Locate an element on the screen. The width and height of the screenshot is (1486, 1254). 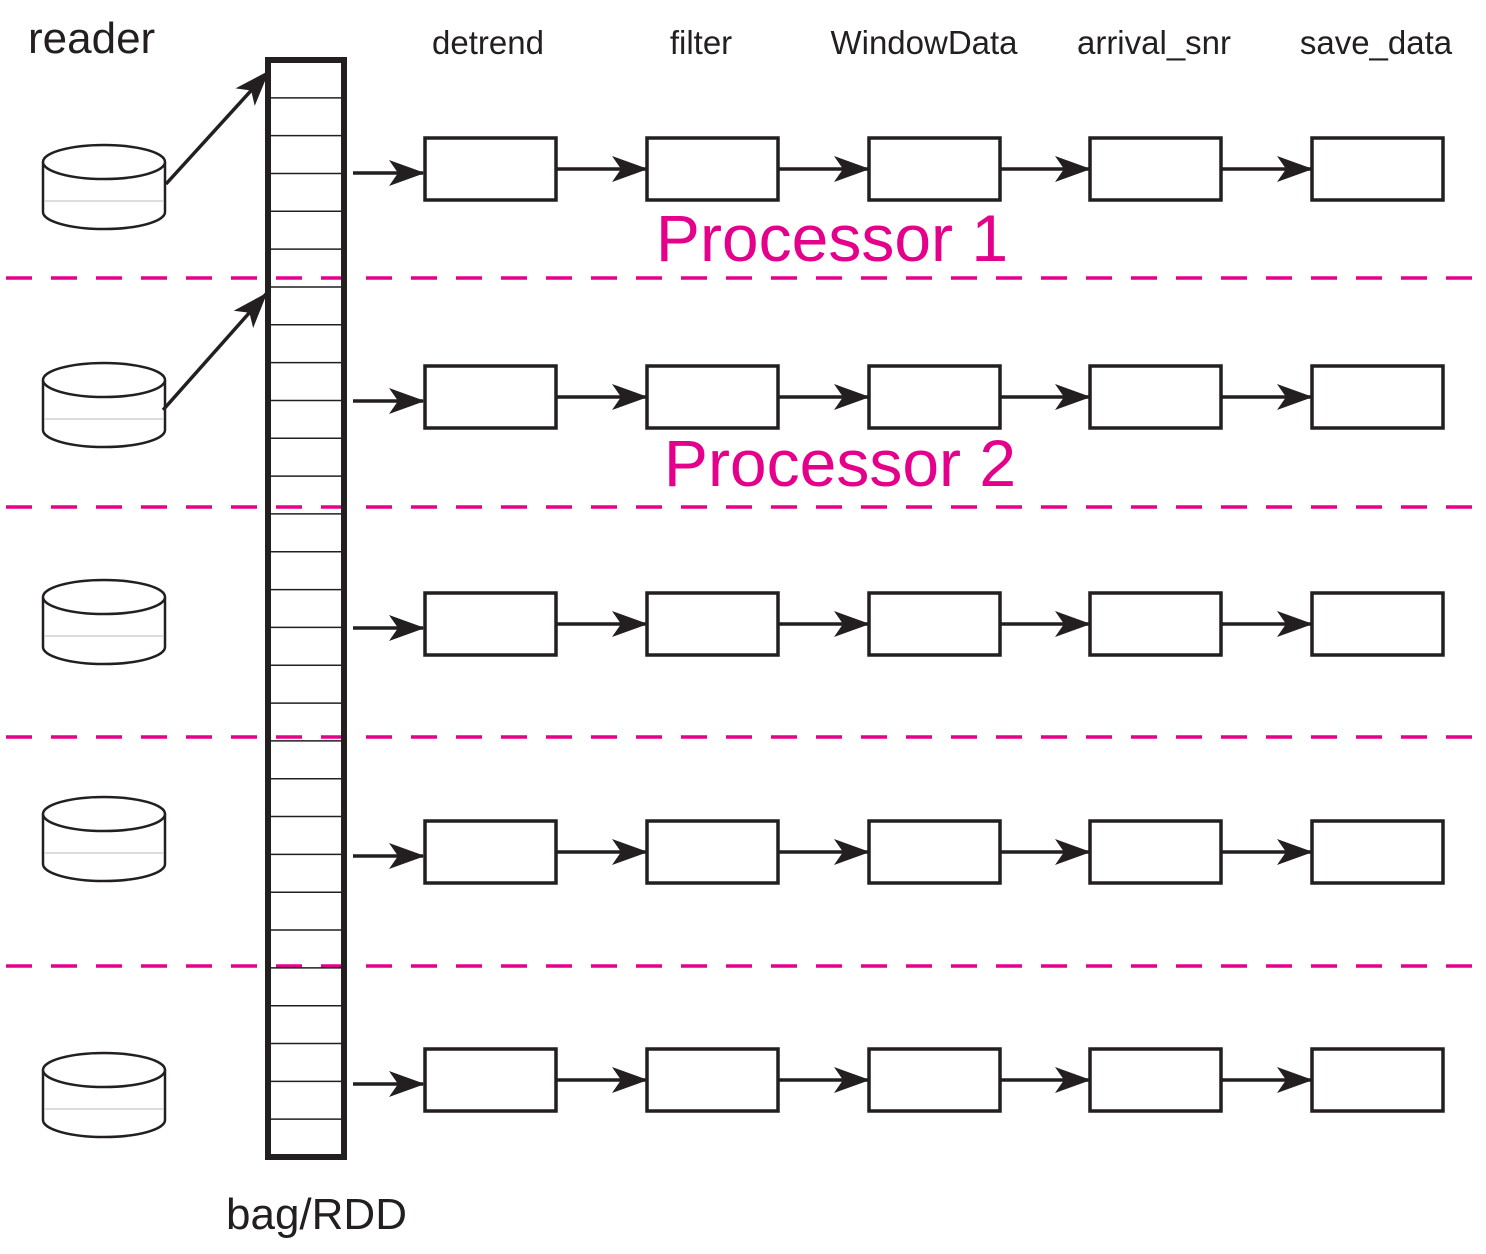
bag-rdd-label: bag/RDD is located at coordinates (316, 1214).